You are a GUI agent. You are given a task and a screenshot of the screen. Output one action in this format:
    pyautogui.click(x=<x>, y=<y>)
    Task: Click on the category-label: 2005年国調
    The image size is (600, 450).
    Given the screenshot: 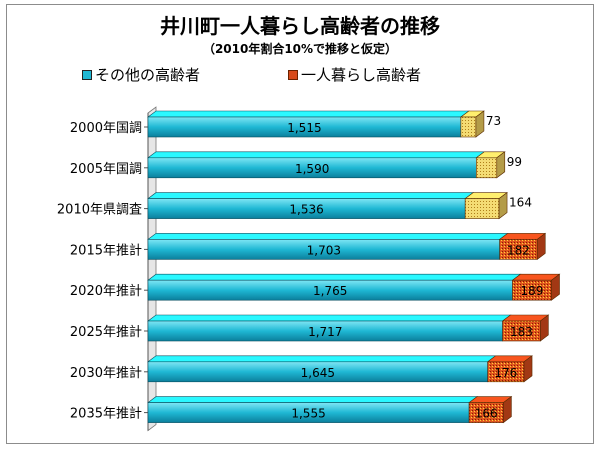 What is the action you would take?
    pyautogui.click(x=106, y=169)
    